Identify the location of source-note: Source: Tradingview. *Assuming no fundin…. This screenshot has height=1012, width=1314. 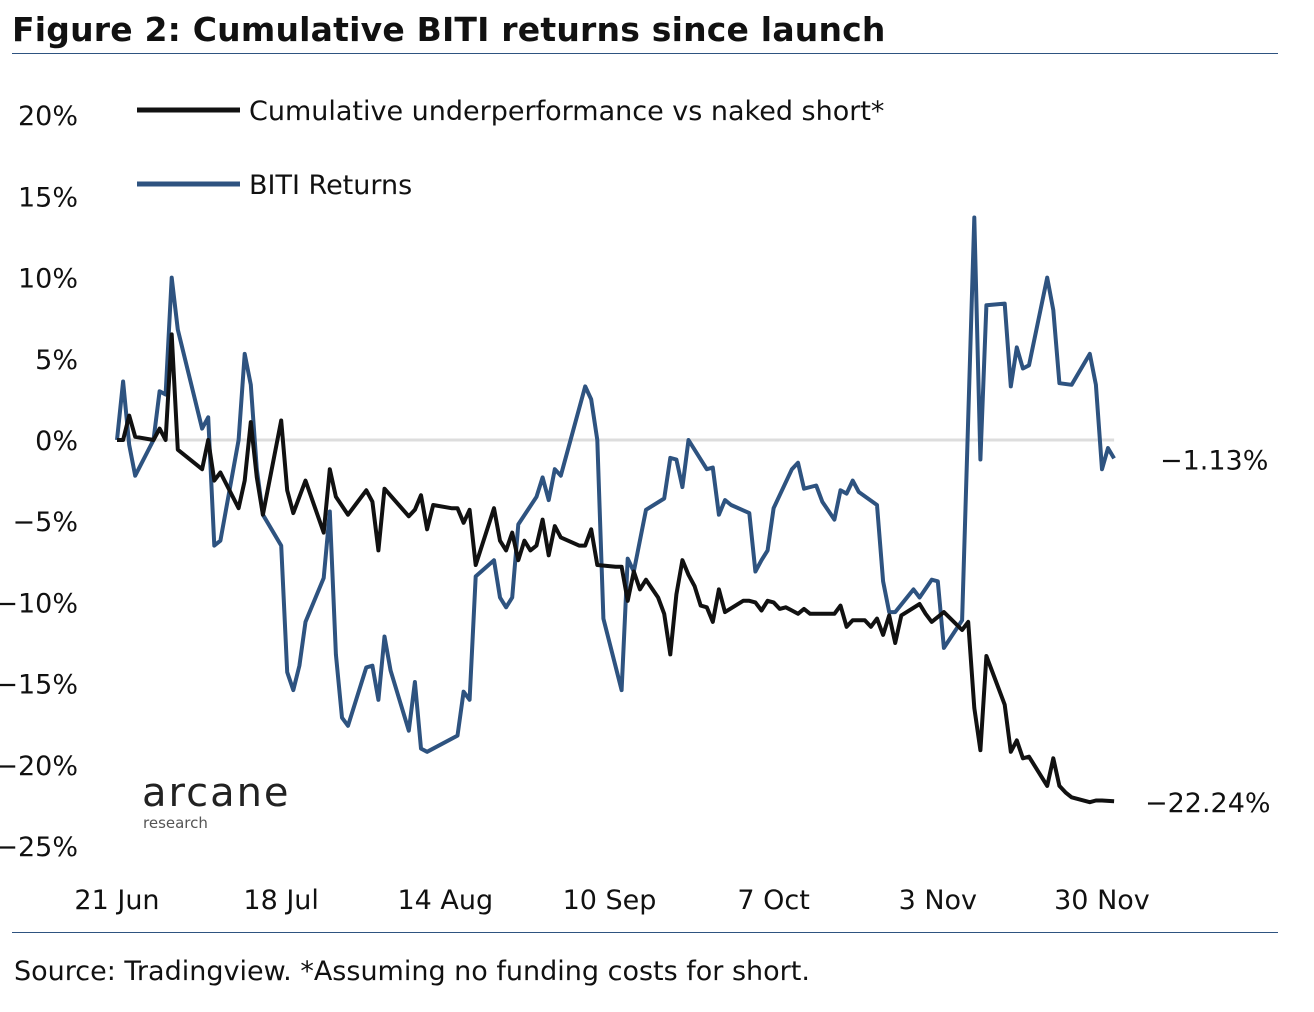
(412, 971).